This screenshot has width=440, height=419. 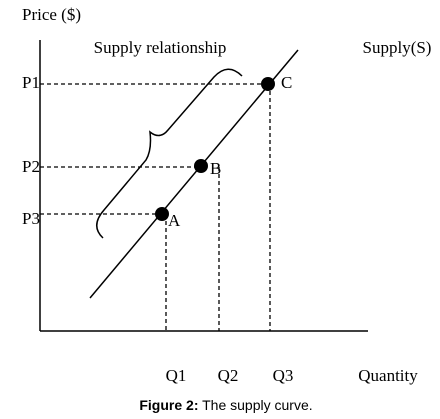 I want to click on caption-text: The supply curve., so click(x=257, y=405).